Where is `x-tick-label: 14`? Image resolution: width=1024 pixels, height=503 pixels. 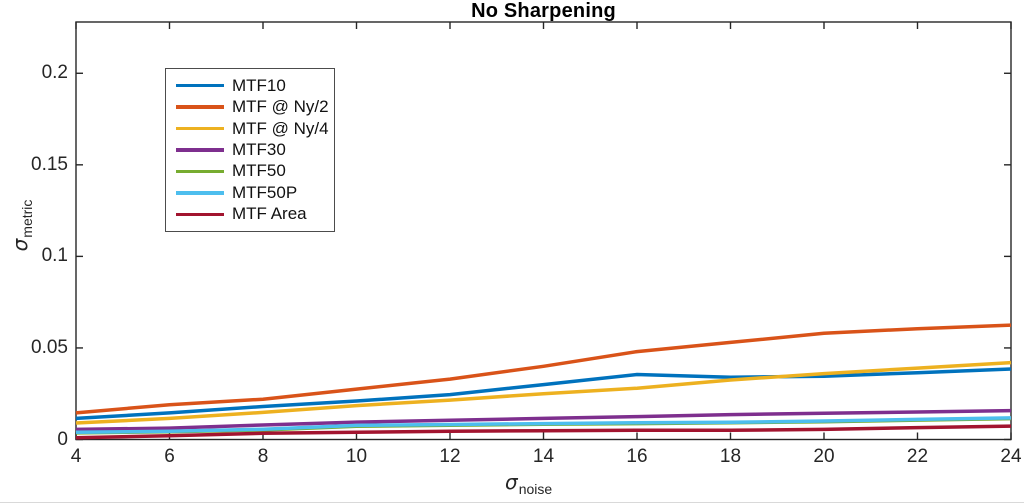 x-tick-label: 14 is located at coordinates (543, 456).